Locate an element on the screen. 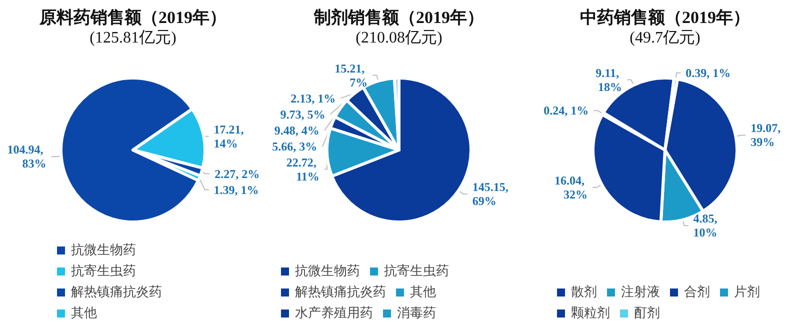 The image size is (800, 329). legend-label: 酊剂 is located at coordinates (647, 313).